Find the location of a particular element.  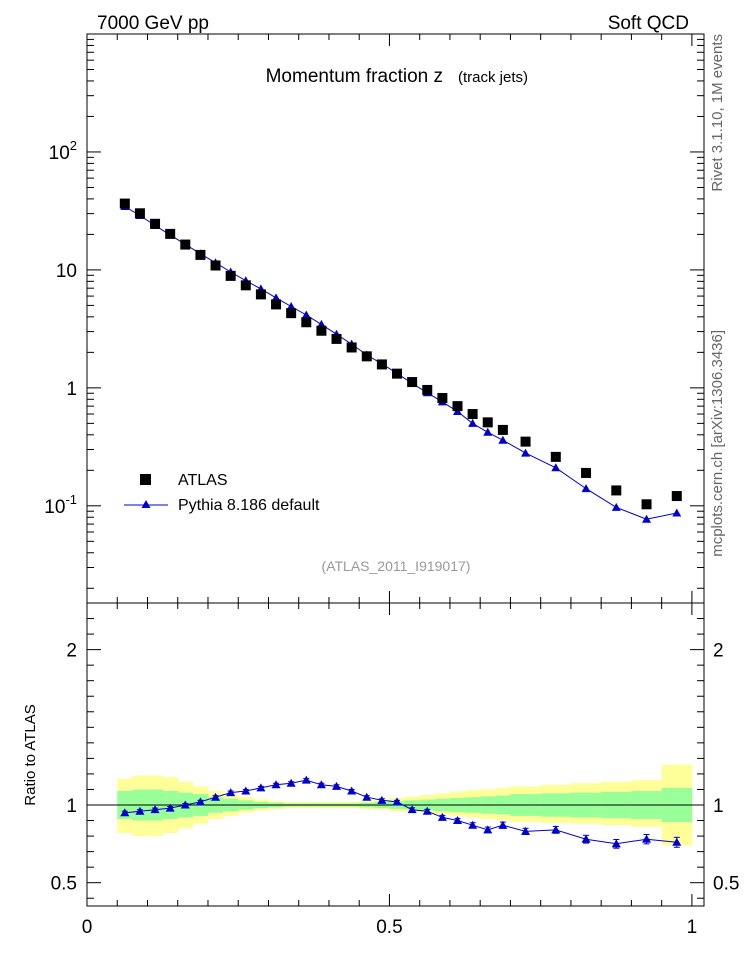

ratio-y-tick-label-right: 2 is located at coordinates (718, 651).